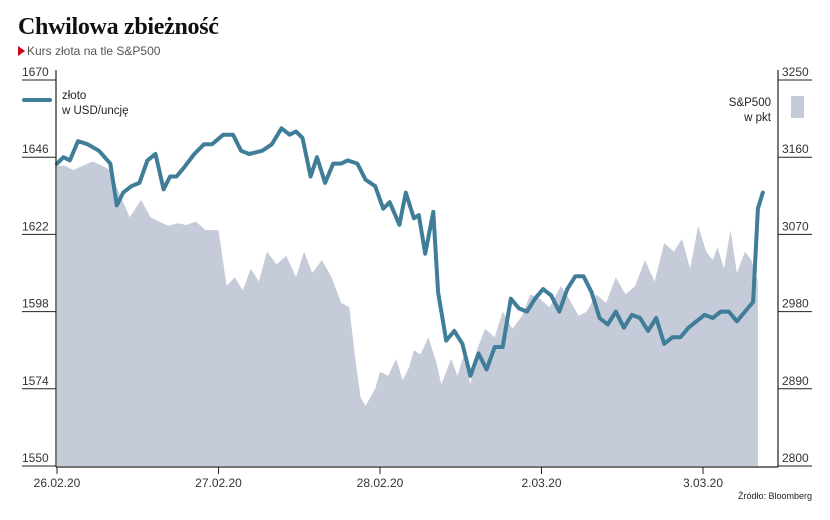 The height and width of the screenshot is (520, 830). I want to click on left-tick-label: 1670, so click(35, 72).